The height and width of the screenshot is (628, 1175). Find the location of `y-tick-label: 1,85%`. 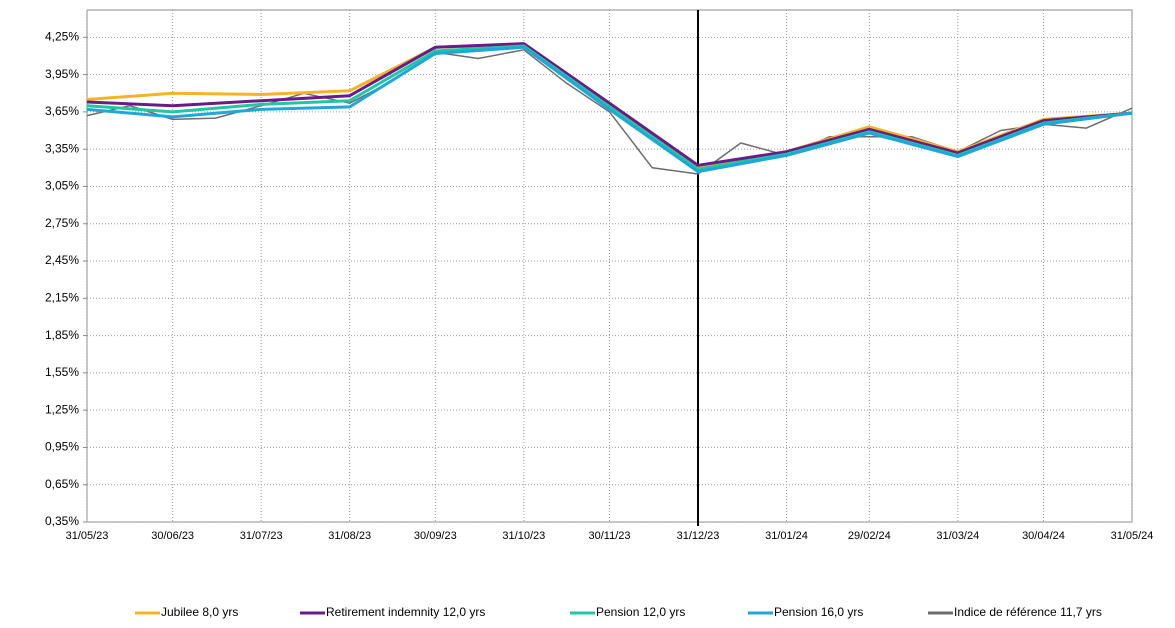

y-tick-label: 1,85% is located at coordinates (62, 335).